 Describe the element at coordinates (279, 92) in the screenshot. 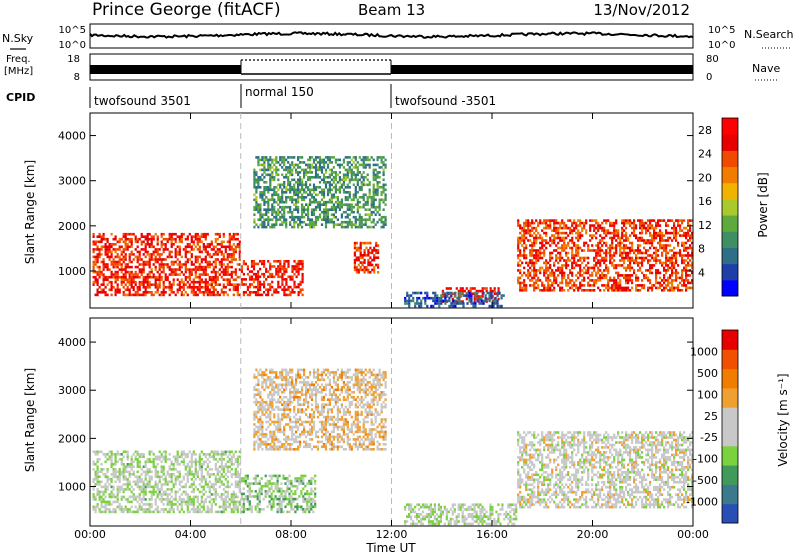

I see `cpid-segment-2: normal 150` at that location.